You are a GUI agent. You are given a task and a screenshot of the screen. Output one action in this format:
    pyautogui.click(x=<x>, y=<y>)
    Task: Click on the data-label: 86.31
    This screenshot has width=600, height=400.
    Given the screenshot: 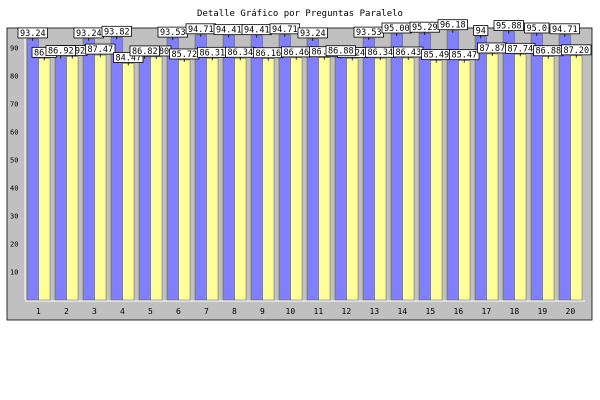 What is the action you would take?
    pyautogui.click(x=212, y=52)
    